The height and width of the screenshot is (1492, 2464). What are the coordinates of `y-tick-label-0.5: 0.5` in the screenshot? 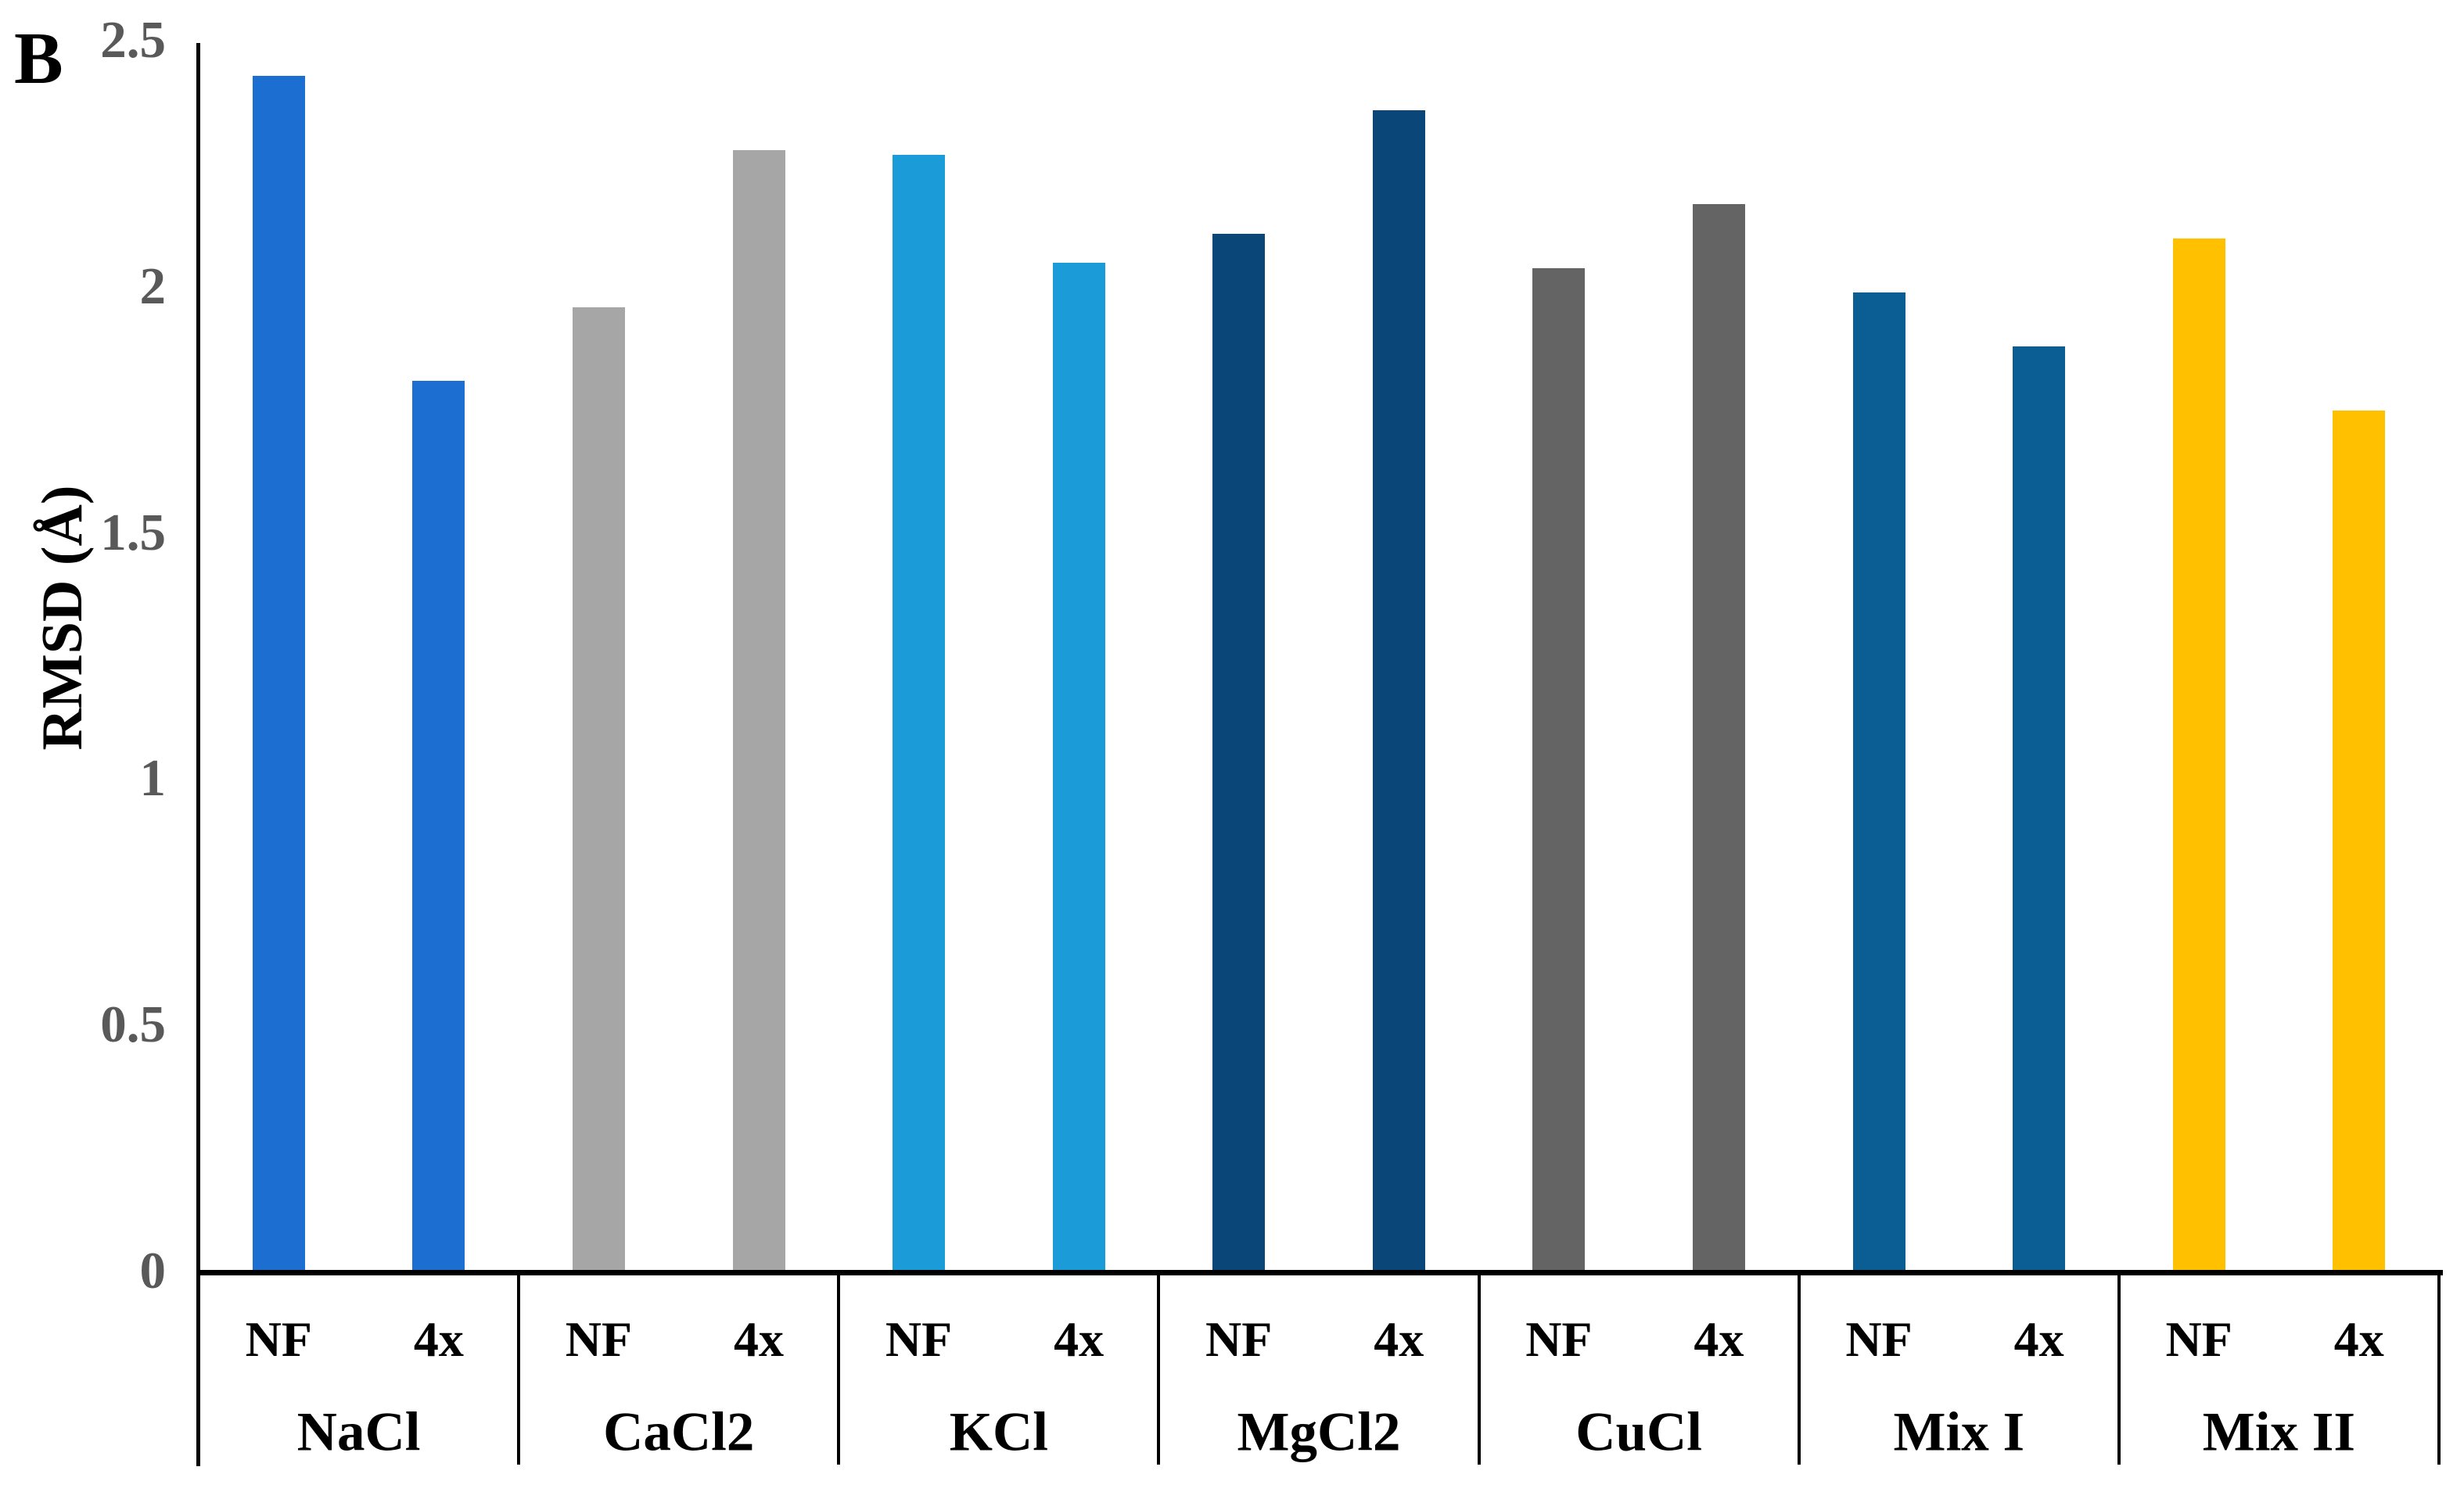 It's located at (133, 1024).